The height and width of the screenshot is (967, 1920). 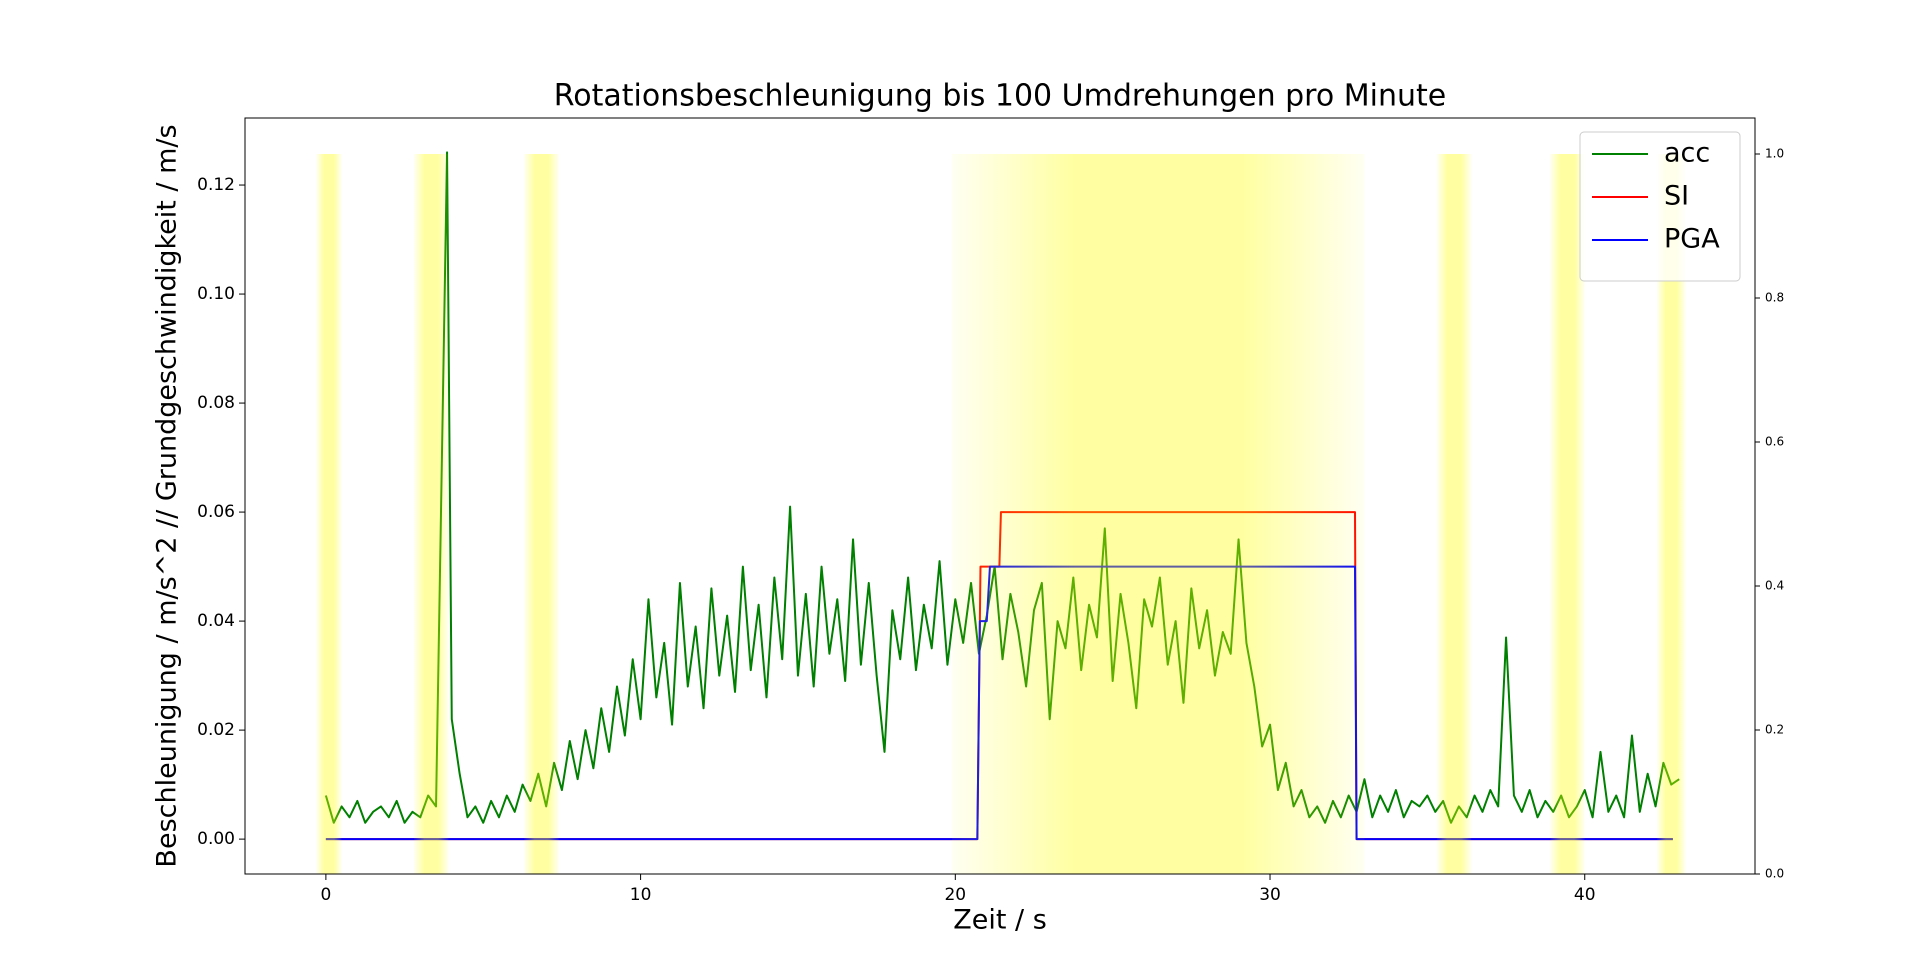 What do you see at coordinates (216, 403) in the screenshot?
I see `y-tick-label: 0.08` at bounding box center [216, 403].